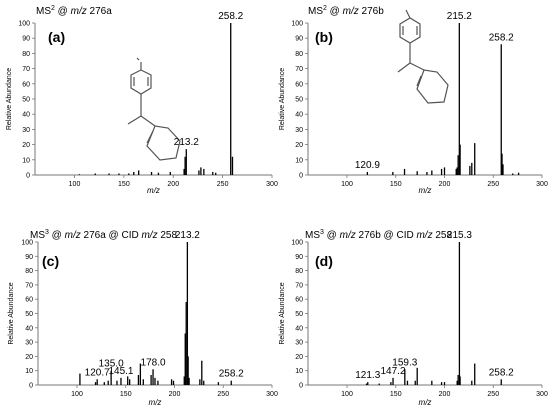 This screenshot has width=550, height=411. I want to click on panel-title: MS2 @ m/z 276b, so click(346, 11).